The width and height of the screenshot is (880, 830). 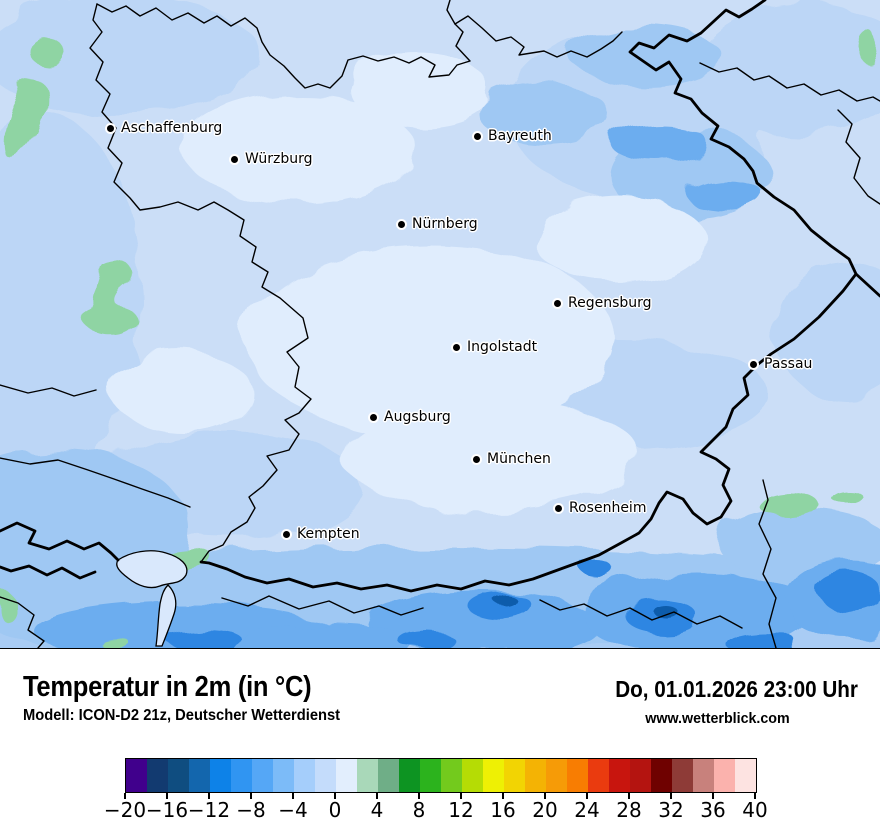 What do you see at coordinates (335, 810) in the screenshot?
I see `legend-tick-label: 0` at bounding box center [335, 810].